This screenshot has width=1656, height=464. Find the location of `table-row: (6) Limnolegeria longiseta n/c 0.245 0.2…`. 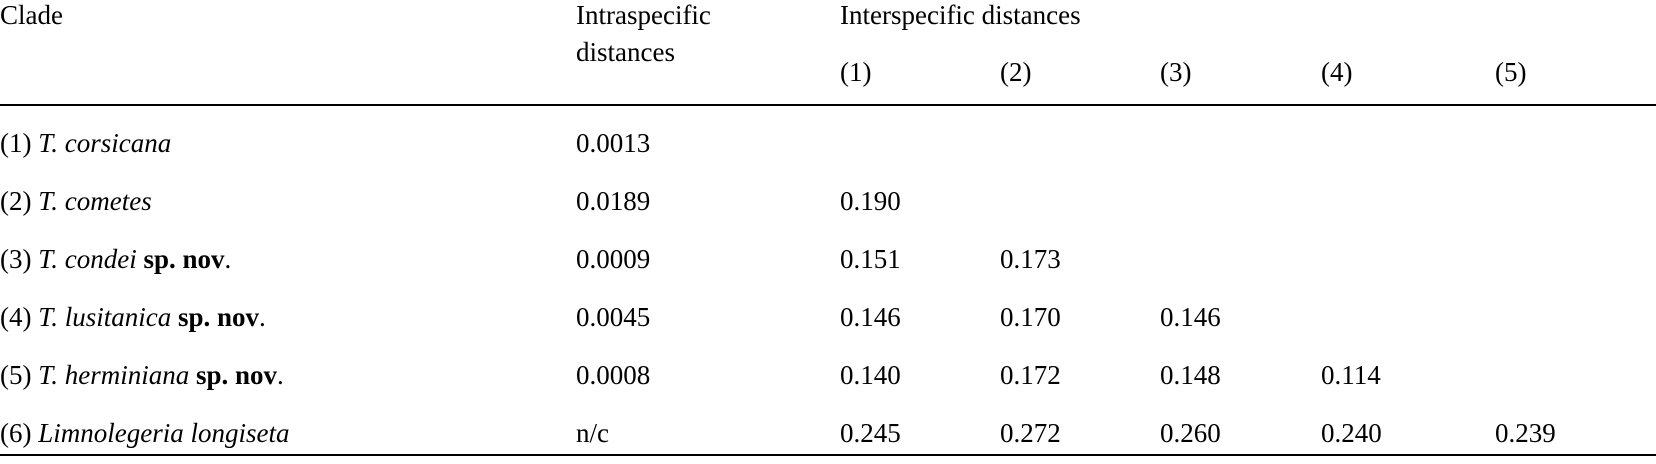

table-row: (6) Limnolegeria longiseta n/c 0.245 0.2… is located at coordinates (828, 435).